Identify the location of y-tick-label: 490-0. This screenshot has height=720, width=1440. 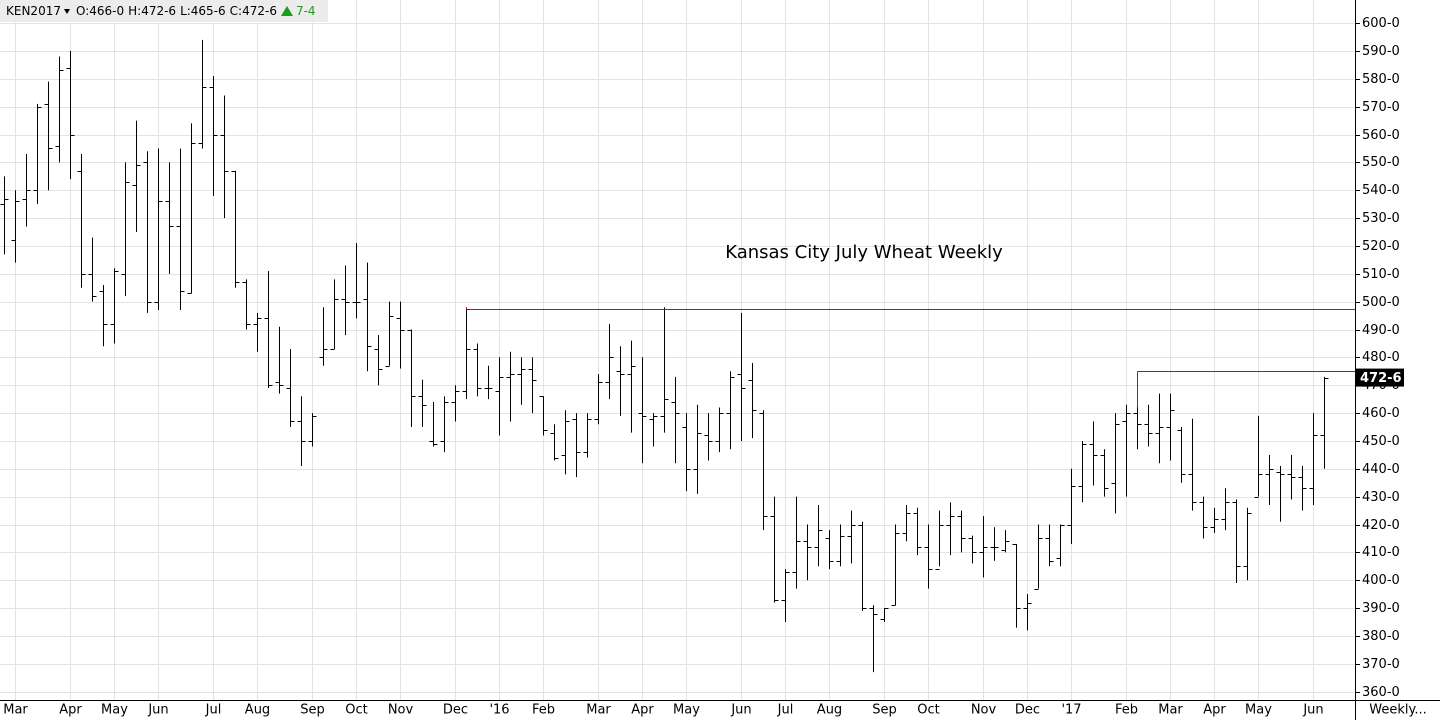
(1381, 330).